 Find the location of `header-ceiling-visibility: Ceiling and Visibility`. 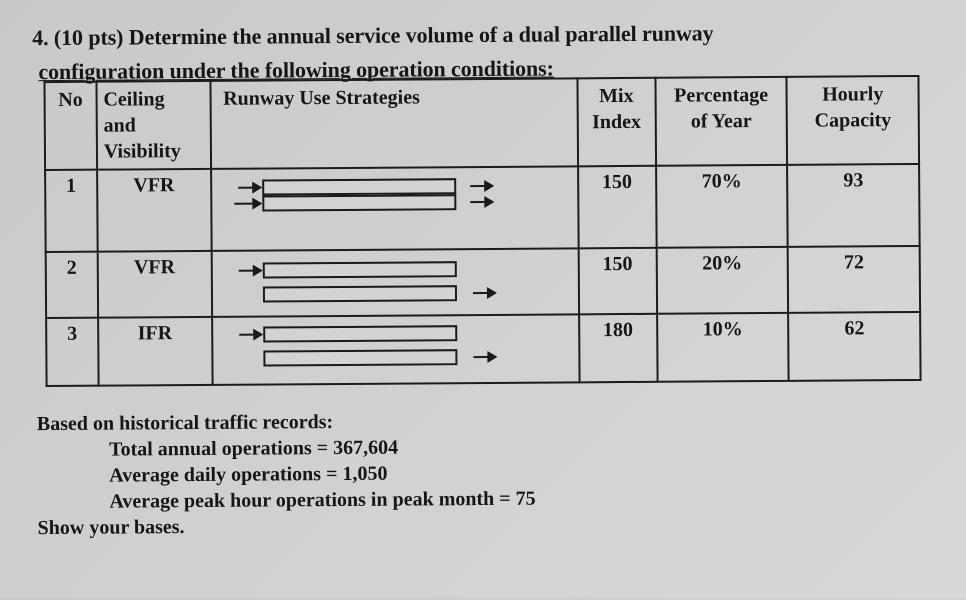

header-ceiling-visibility: Ceiling and Visibility is located at coordinates (153, 125).